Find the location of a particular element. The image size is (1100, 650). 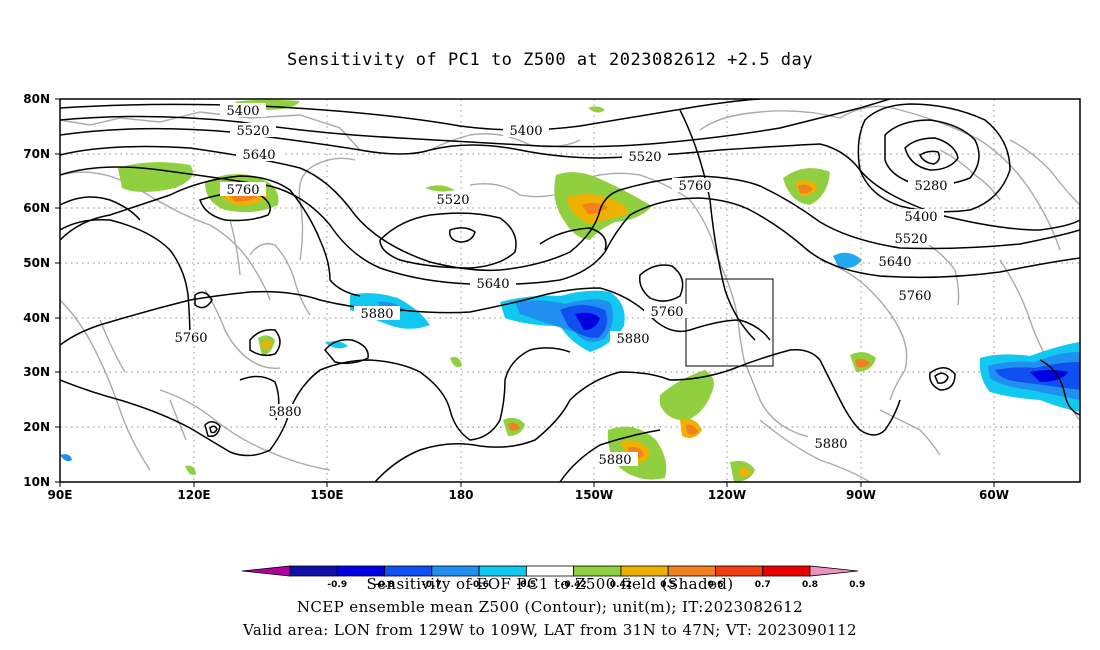

colorbar-tick-label: 0.5 is located at coordinates (668, 585).